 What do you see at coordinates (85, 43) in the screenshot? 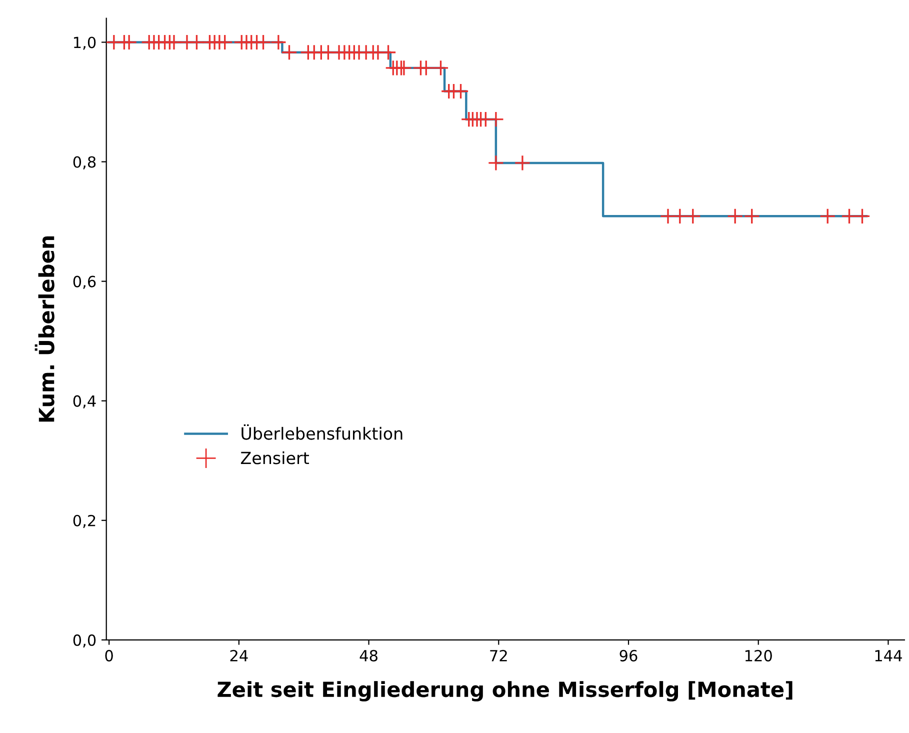
I see `y-tick-label: 1,0` at bounding box center [85, 43].